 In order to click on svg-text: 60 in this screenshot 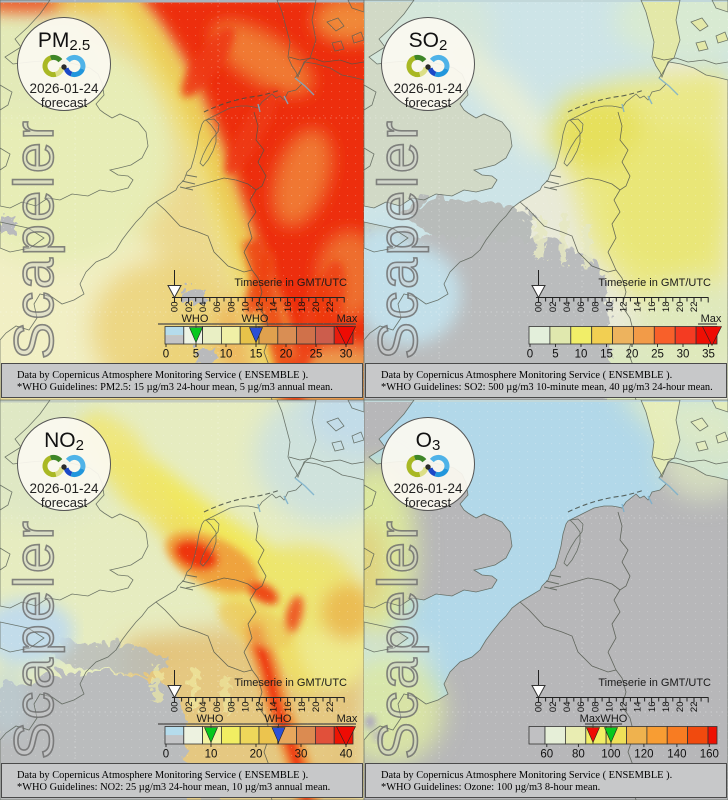, I will do `click(546, 755)`.